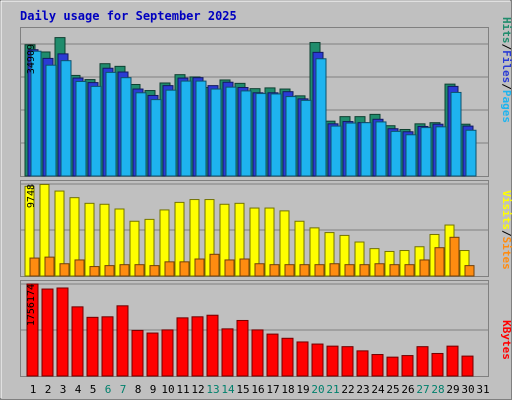  What do you see at coordinates (347, 389) in the screenshot?
I see `x-tick-day-22: 22` at bounding box center [347, 389].